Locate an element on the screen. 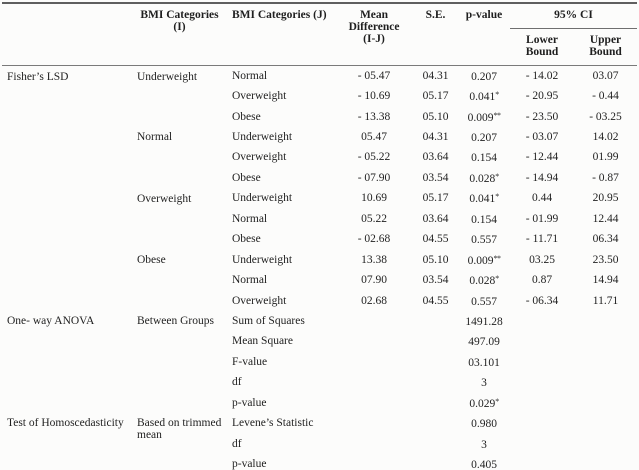 The image size is (639, 470). p-value-text: 0.154 is located at coordinates (484, 219).